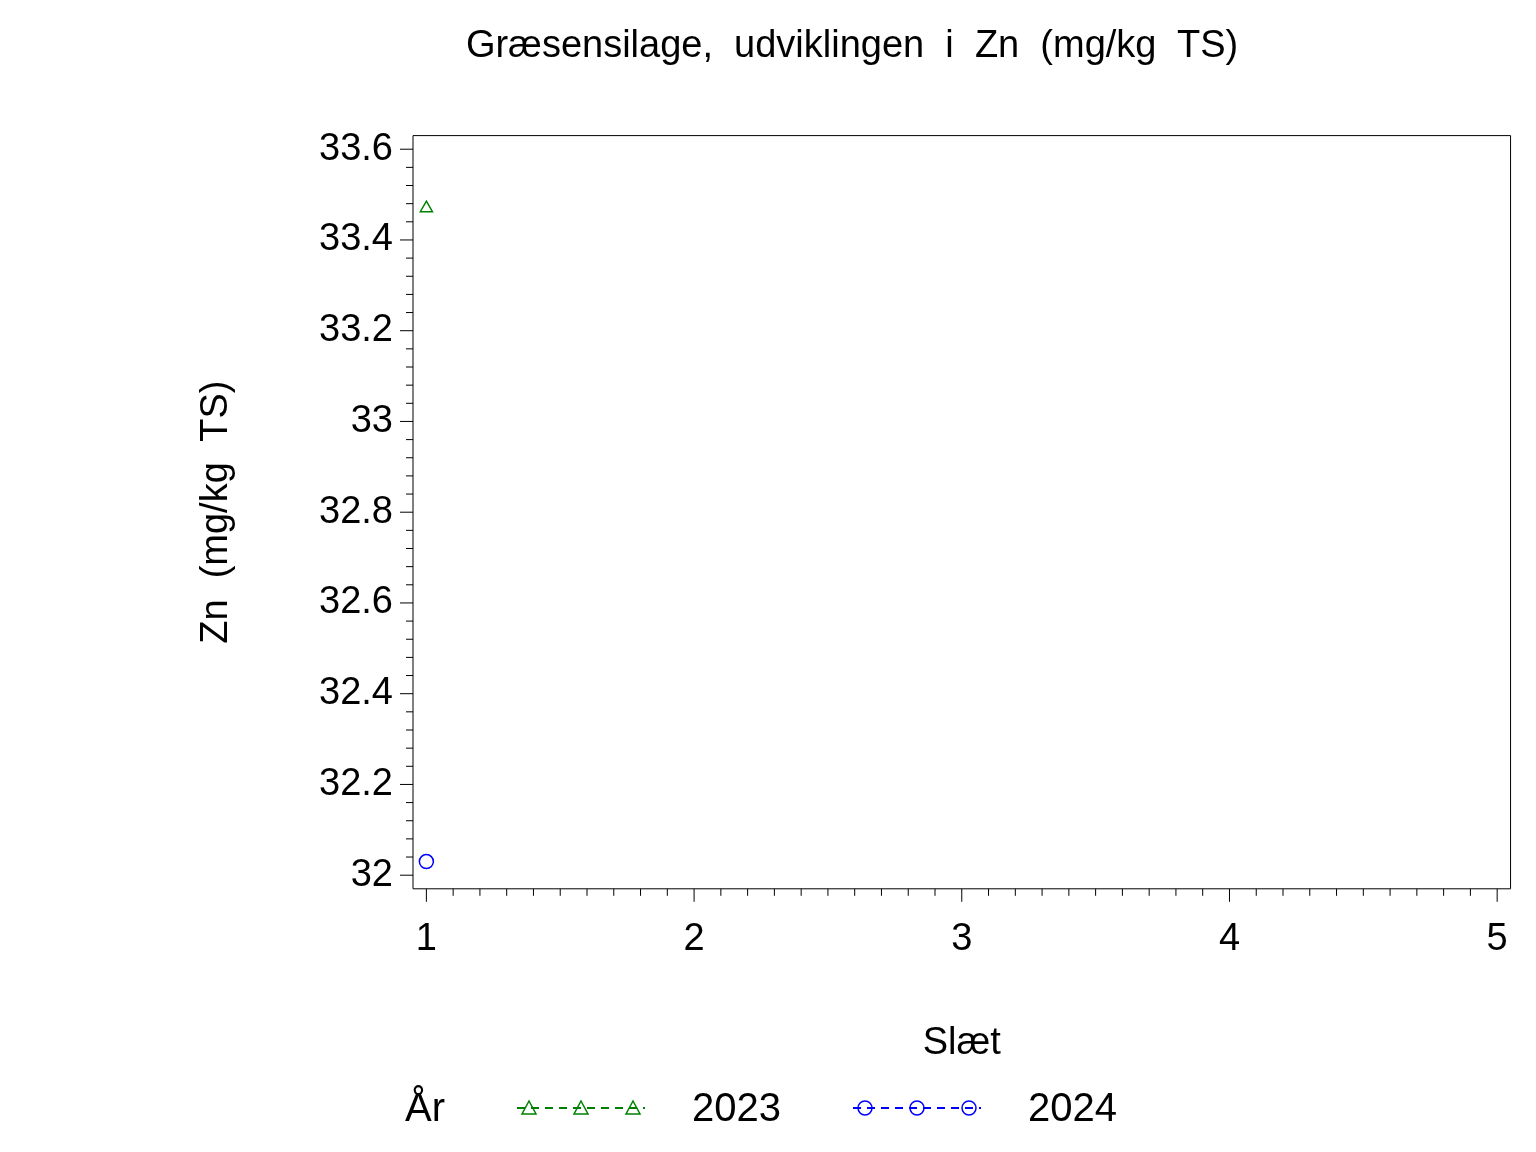 The height and width of the screenshot is (1152, 1536). Describe the element at coordinates (1229, 937) in the screenshot. I see `x-tick-label: 4` at that location.